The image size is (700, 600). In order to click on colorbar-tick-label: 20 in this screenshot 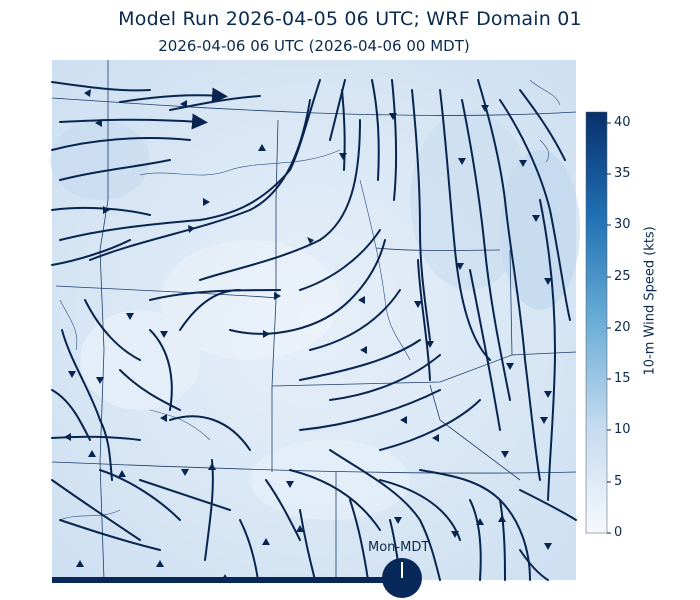, I will do `click(622, 327)`.